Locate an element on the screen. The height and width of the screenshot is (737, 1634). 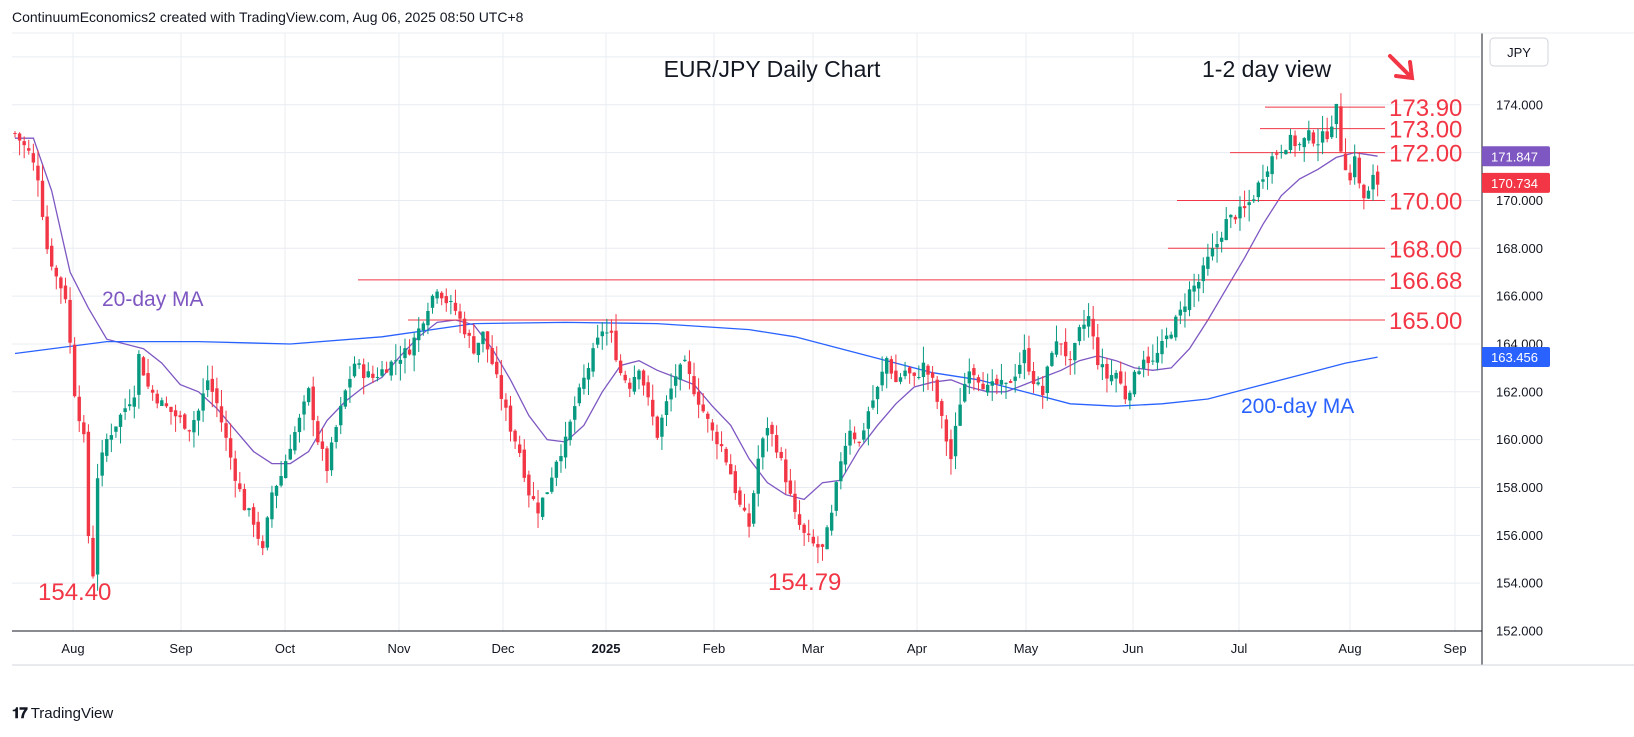
tradingview-brand: 𝟏𝟕 TradingView is located at coordinates (62, 713).